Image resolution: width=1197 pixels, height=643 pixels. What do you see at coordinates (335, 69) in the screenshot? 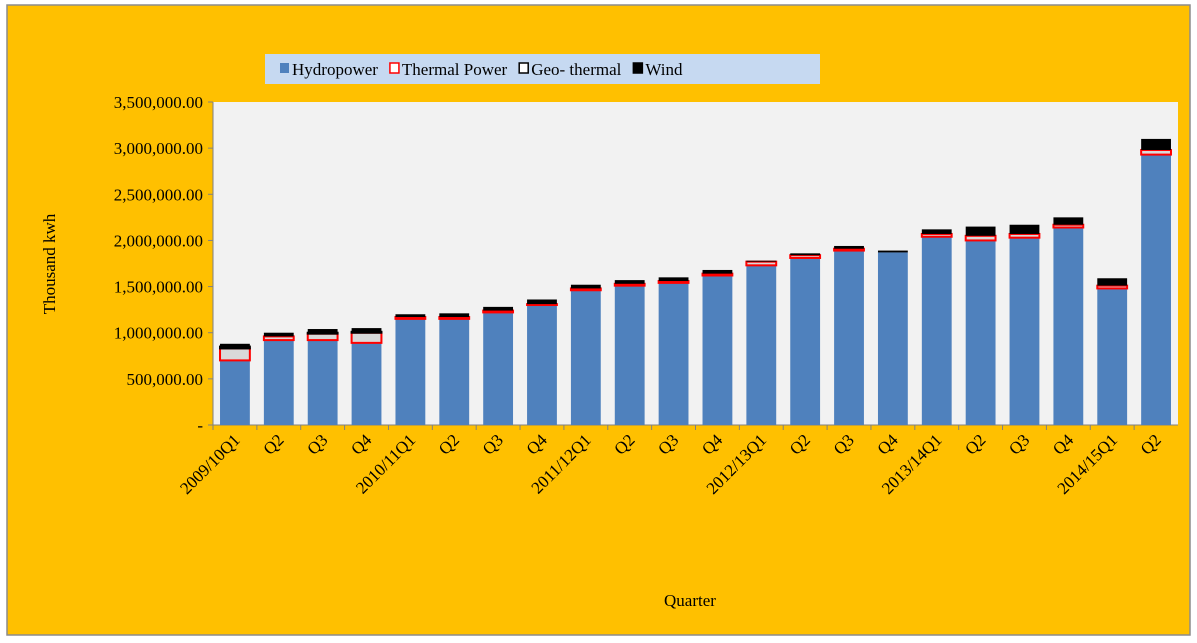
I see `legend-label: Hydropower` at bounding box center [335, 69].